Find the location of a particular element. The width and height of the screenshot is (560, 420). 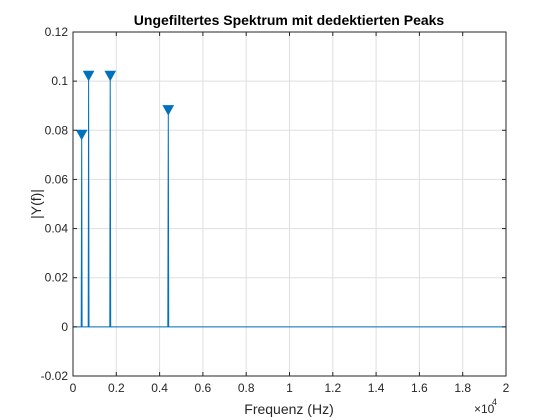

x-exponent-label: ×10 is located at coordinates (484, 409).